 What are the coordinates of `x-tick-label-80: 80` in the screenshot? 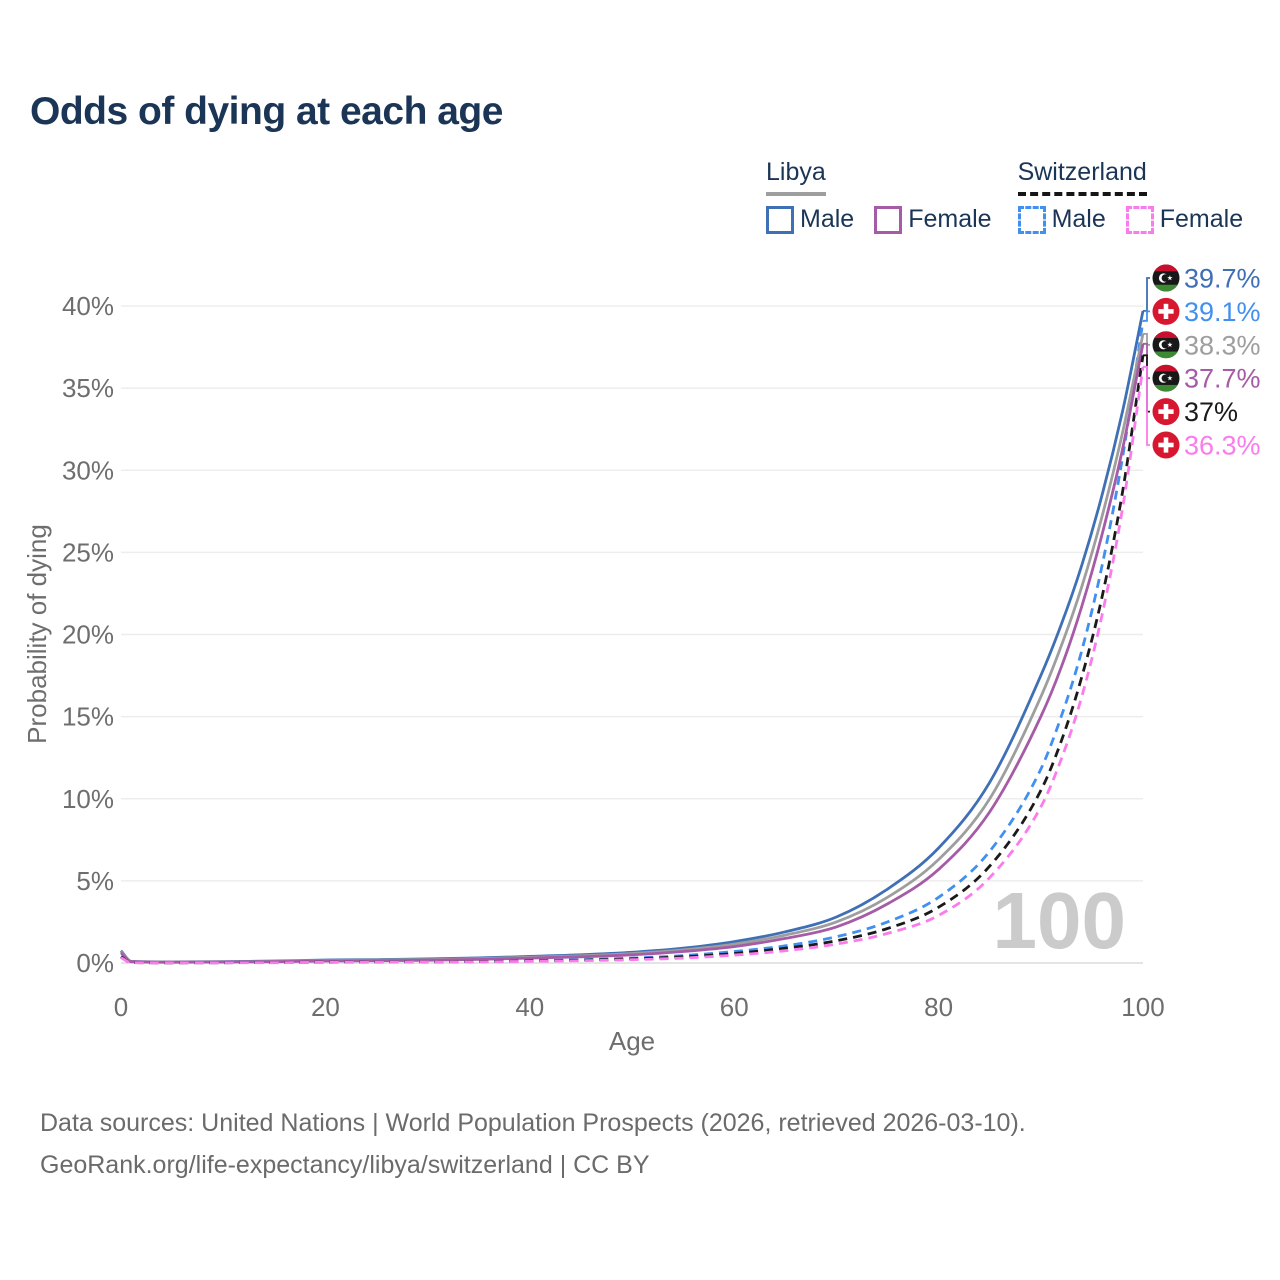 It's located at (938, 1007).